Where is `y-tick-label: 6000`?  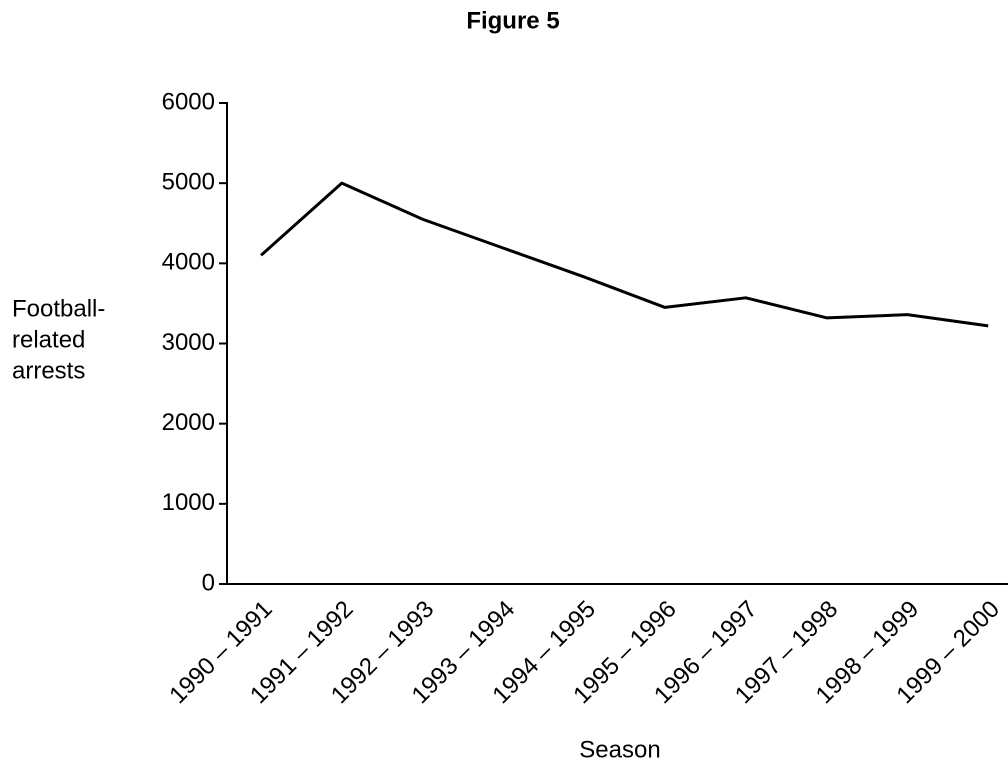
y-tick-label: 6000 is located at coordinates (188, 101).